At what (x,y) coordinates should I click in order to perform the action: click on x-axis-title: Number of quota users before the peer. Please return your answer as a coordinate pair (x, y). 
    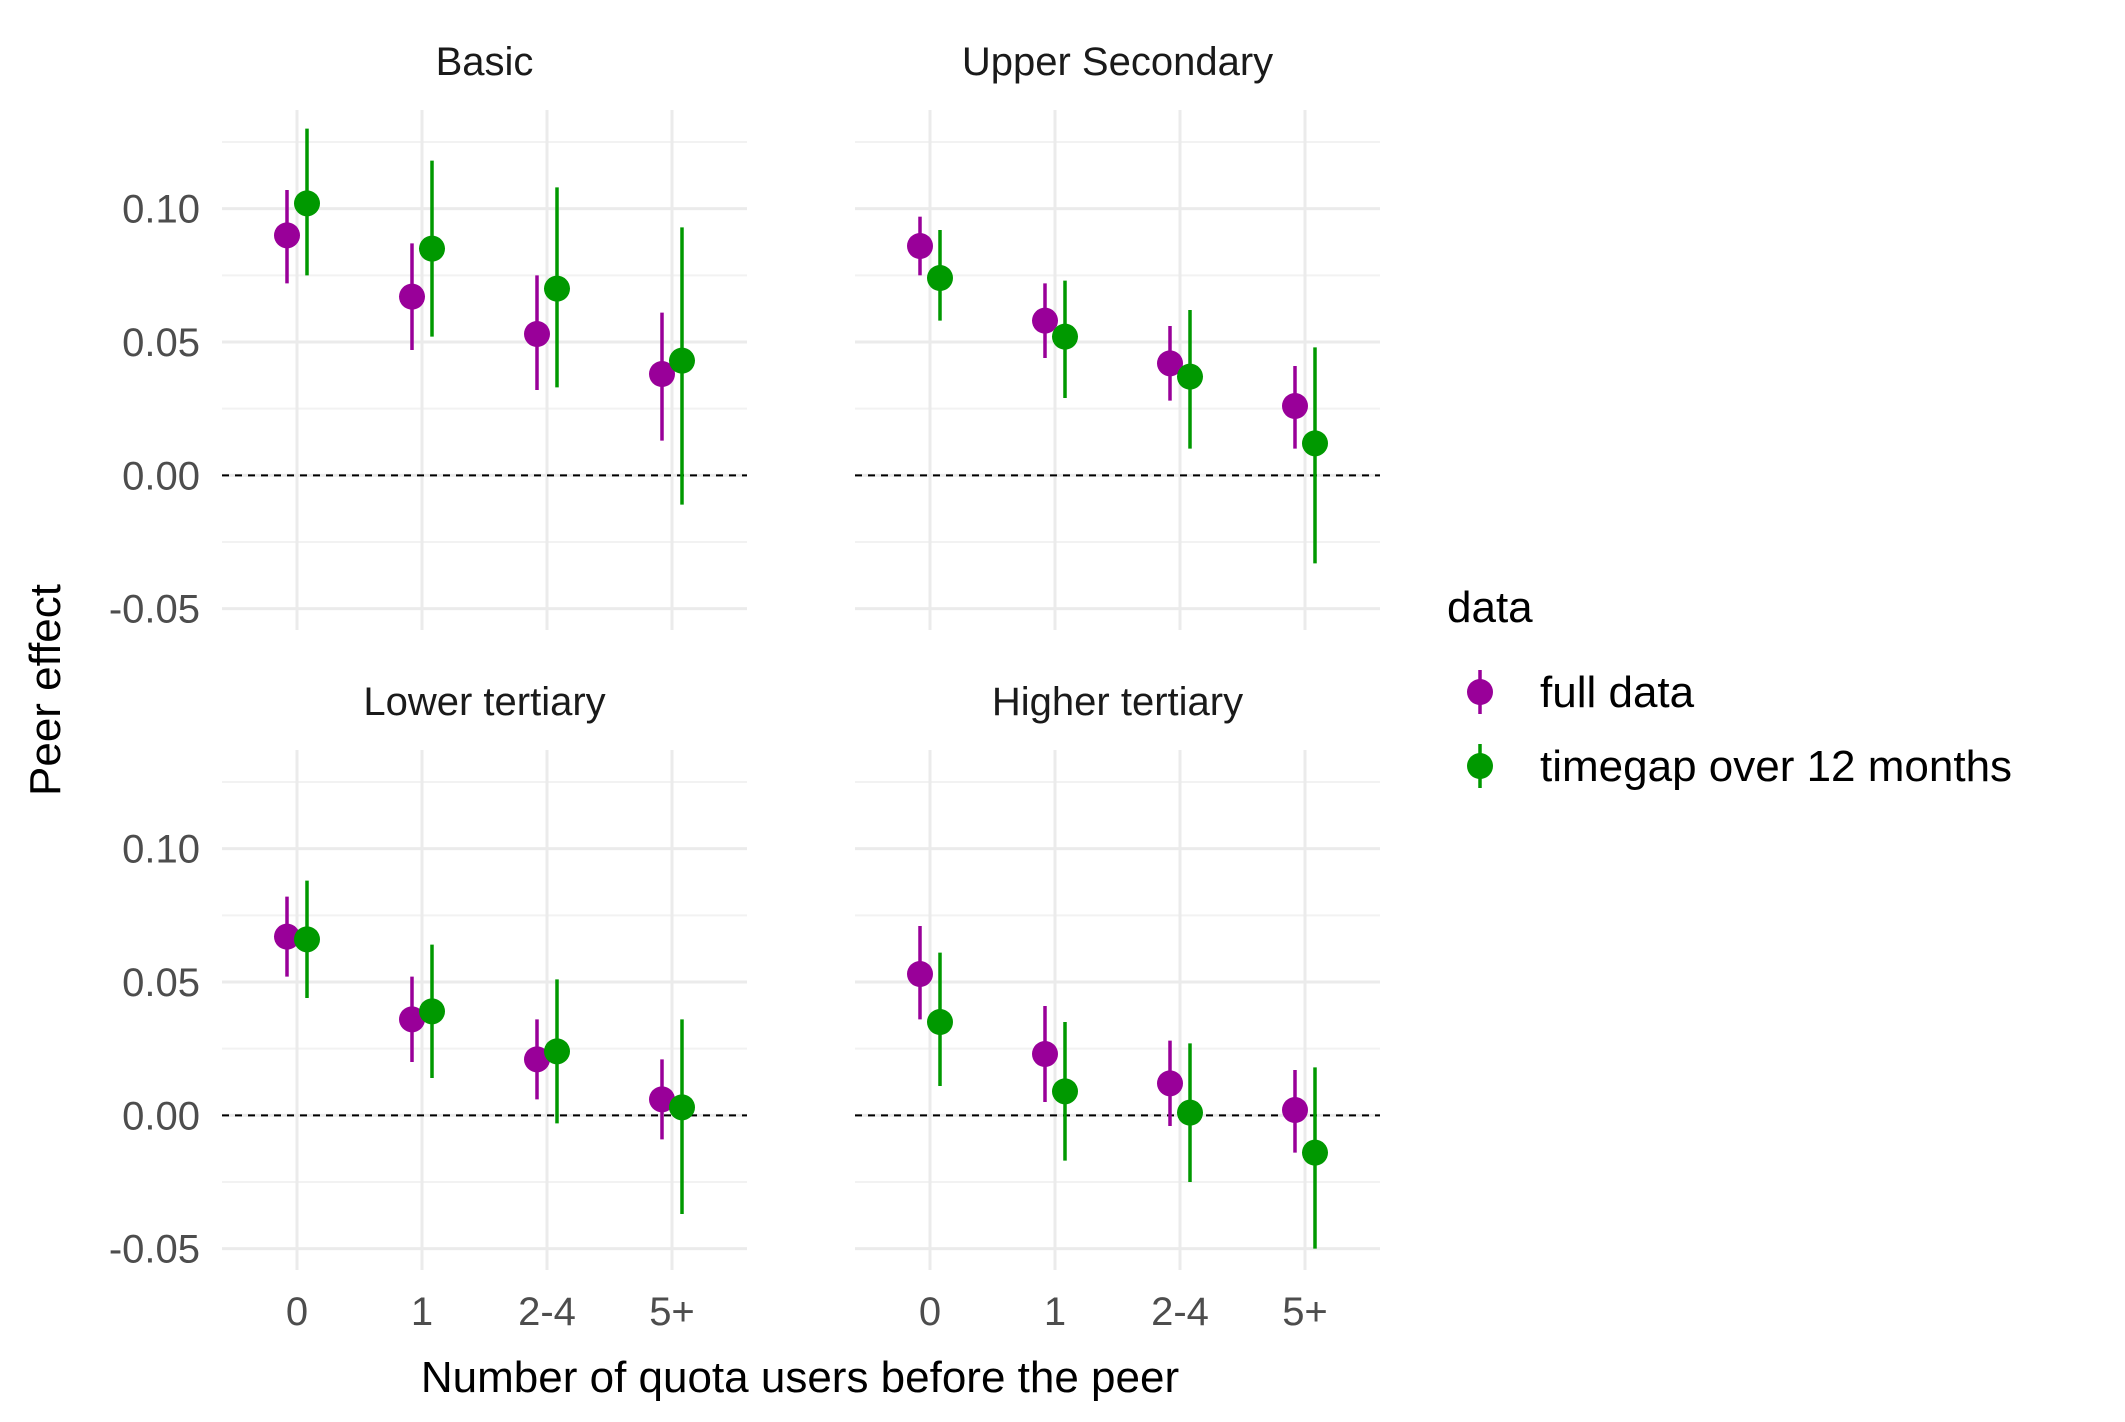
    Looking at the image, I should click on (800, 1377).